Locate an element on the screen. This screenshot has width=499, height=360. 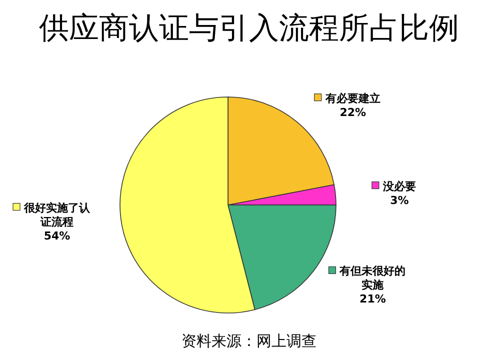
legend-label: 有必要建立 is located at coordinates (352, 98).